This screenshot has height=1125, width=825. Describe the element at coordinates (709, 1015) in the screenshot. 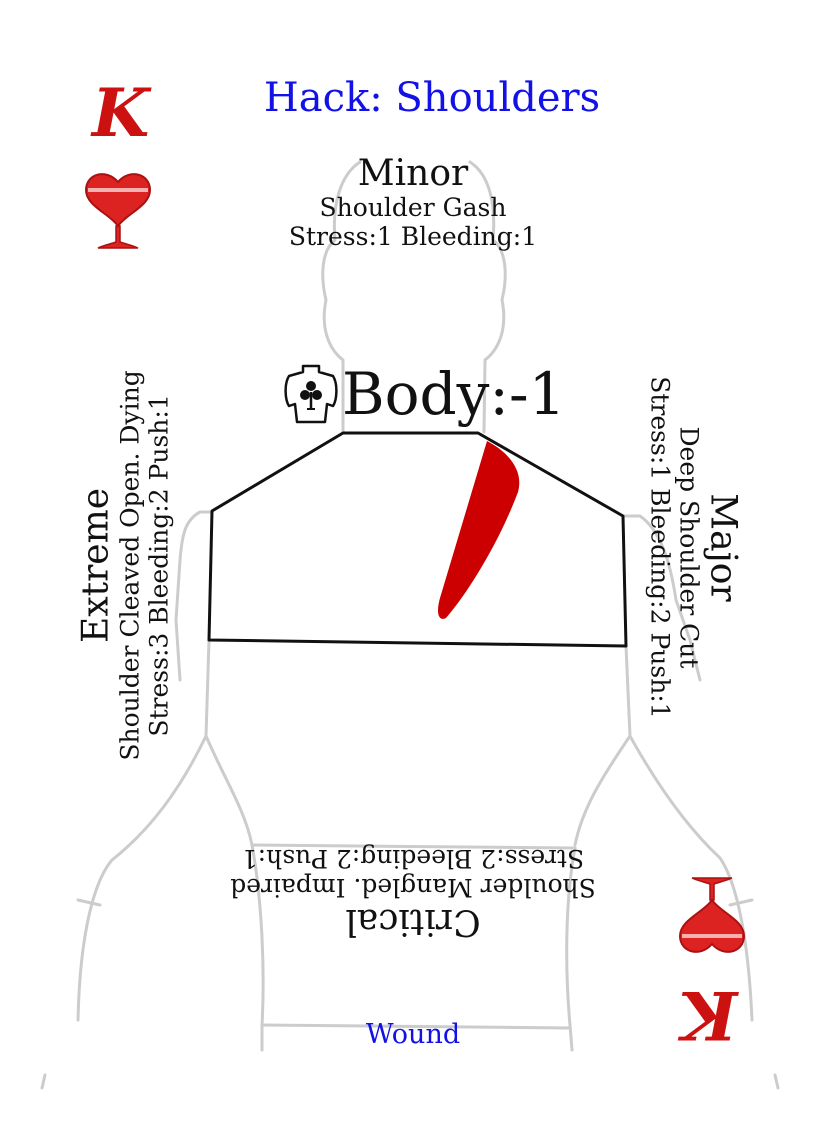

I see `rank-bottom-right: K` at that location.